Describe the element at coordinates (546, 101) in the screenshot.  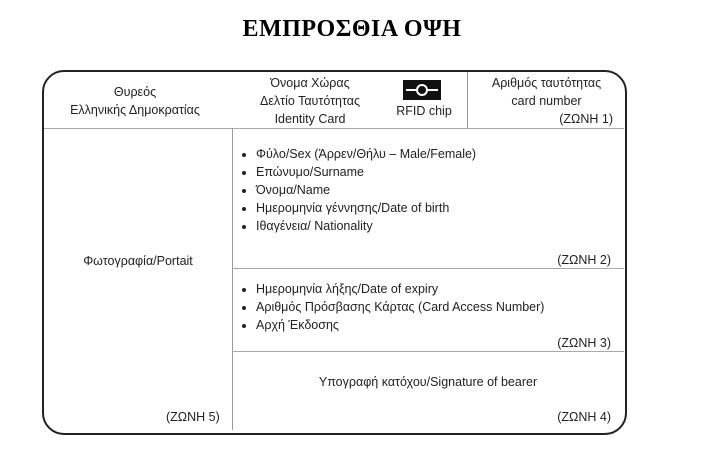
I see `card-number-line-2: card number` at that location.